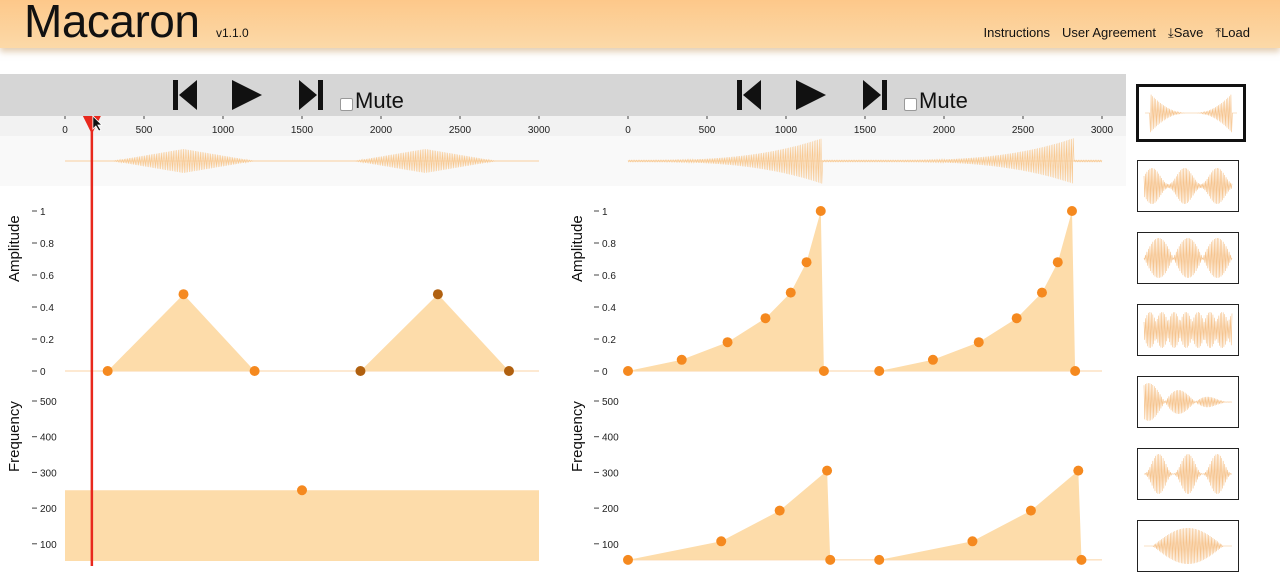 This screenshot has width=1280, height=580. I want to click on amplitude-tick-label: 0.6, so click(609, 276).